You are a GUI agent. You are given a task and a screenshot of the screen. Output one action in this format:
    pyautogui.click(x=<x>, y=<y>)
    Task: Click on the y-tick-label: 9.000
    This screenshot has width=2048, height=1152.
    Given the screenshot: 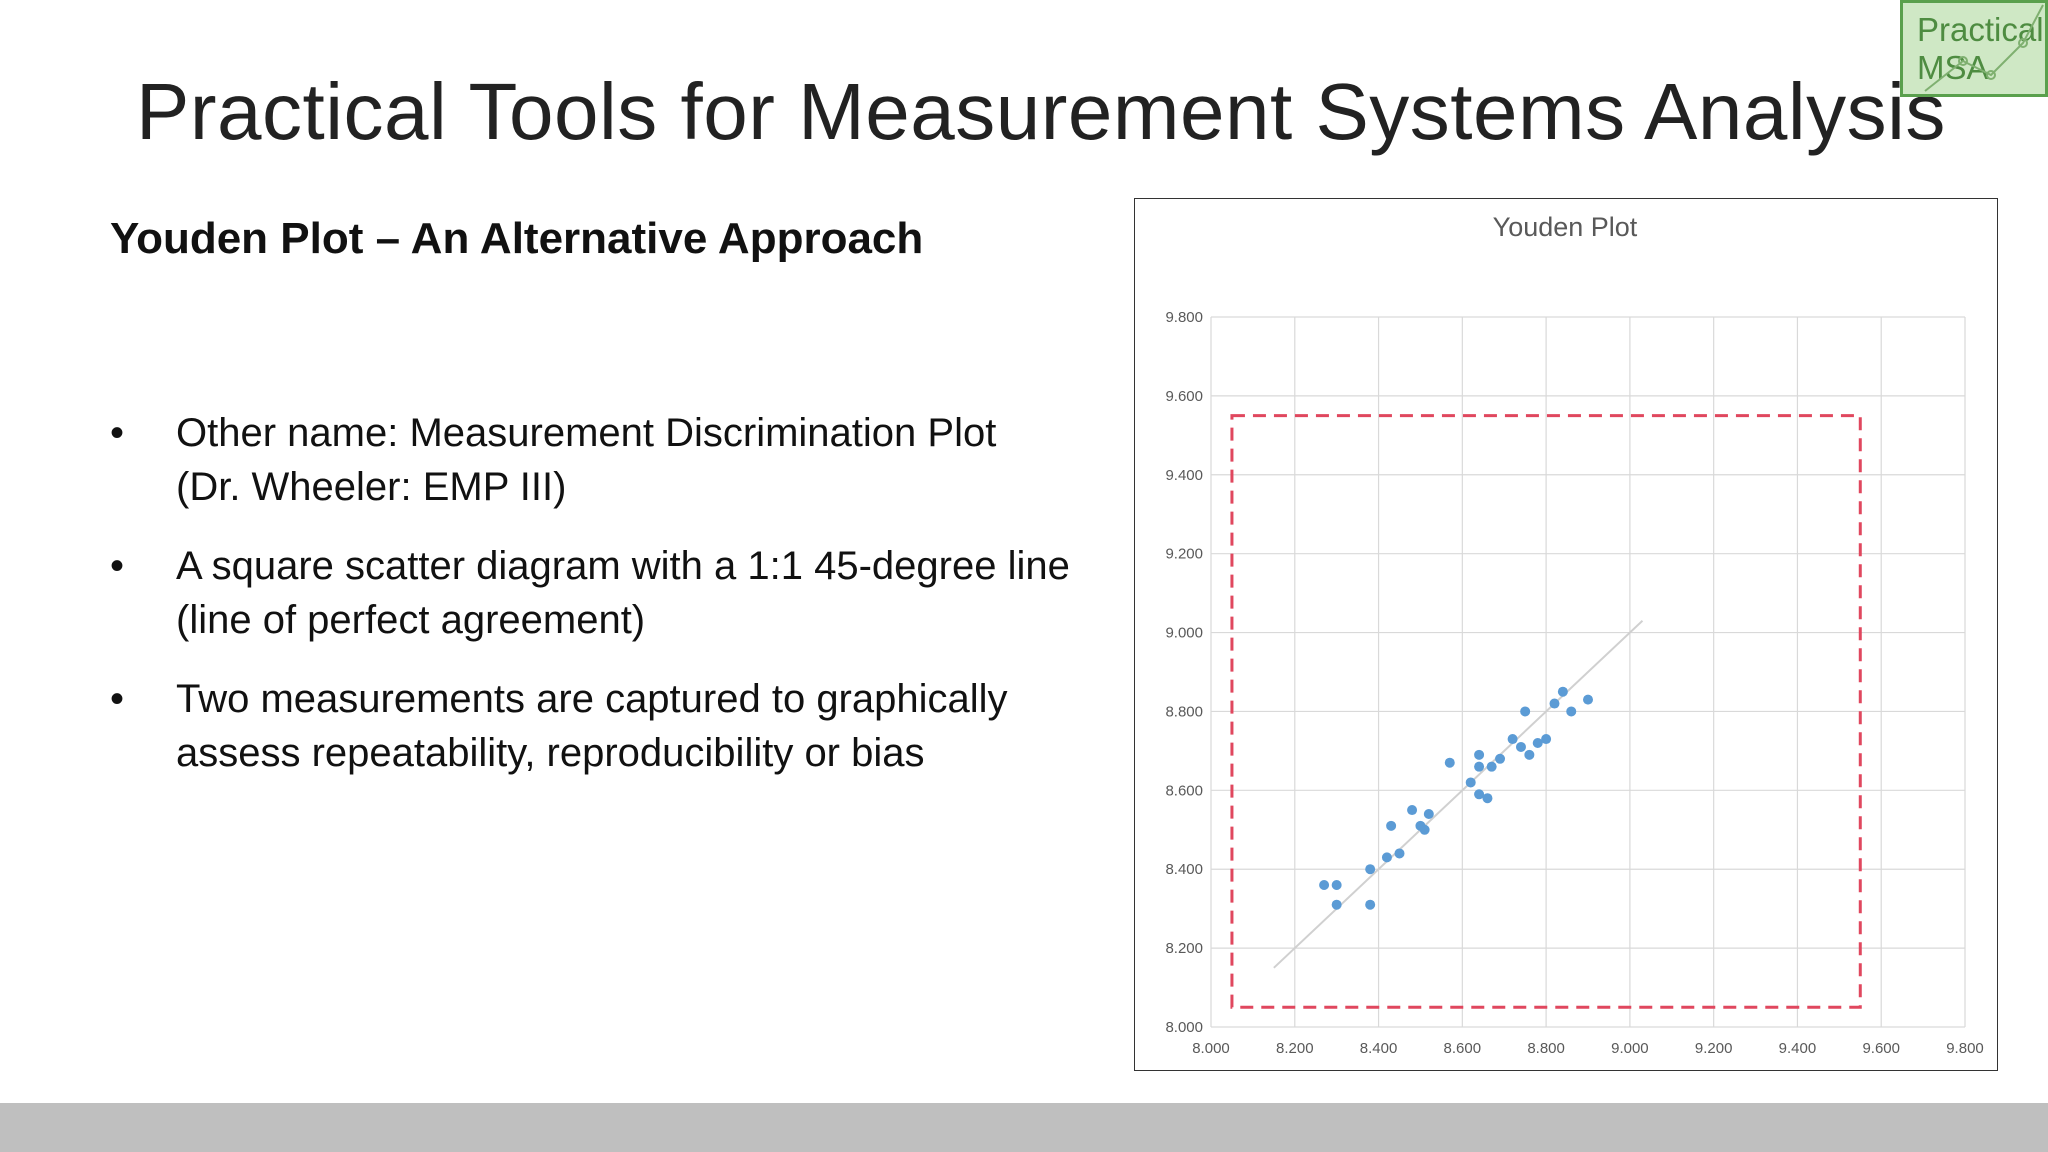 What is the action you would take?
    pyautogui.click(x=1184, y=633)
    